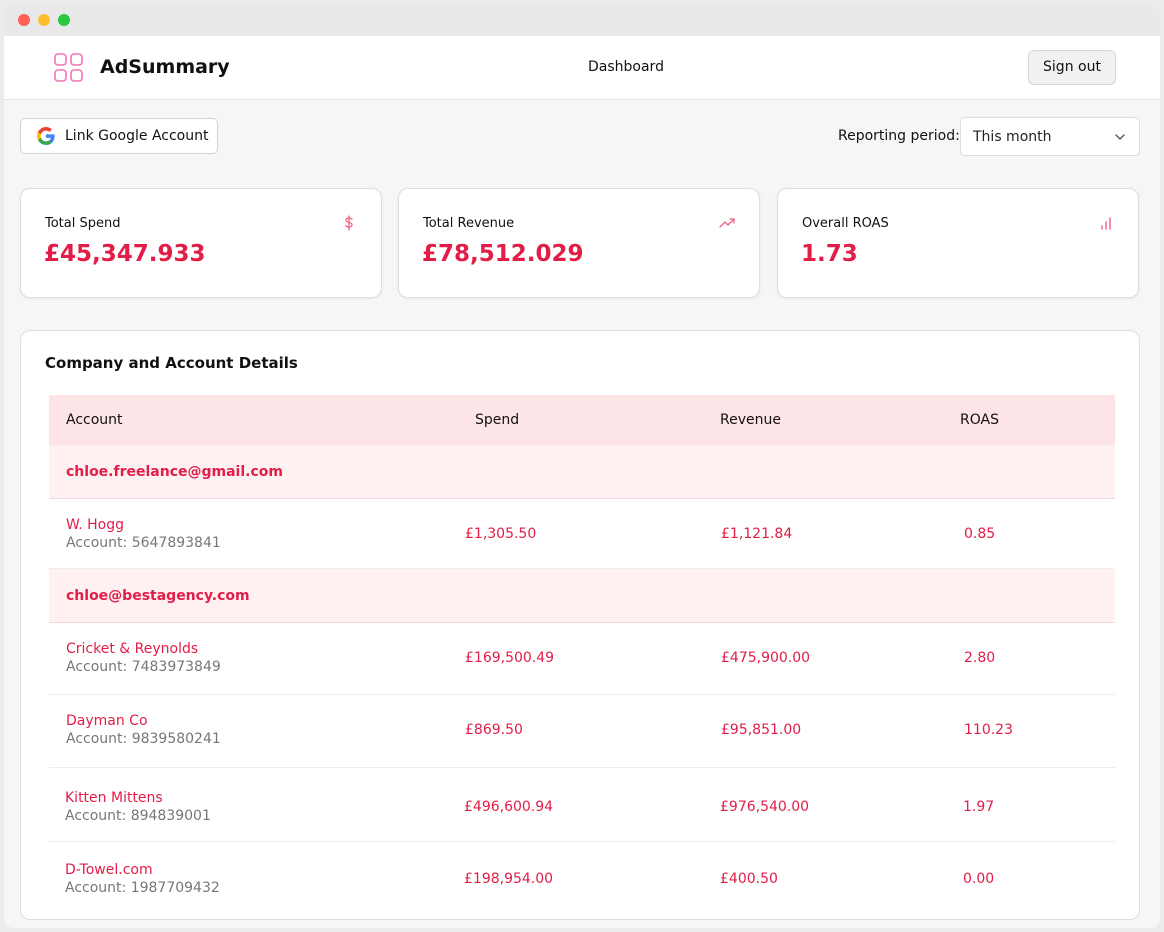 The height and width of the screenshot is (932, 1164). What do you see at coordinates (761, 730) in the screenshot?
I see `revenue-value: £95,851.00` at bounding box center [761, 730].